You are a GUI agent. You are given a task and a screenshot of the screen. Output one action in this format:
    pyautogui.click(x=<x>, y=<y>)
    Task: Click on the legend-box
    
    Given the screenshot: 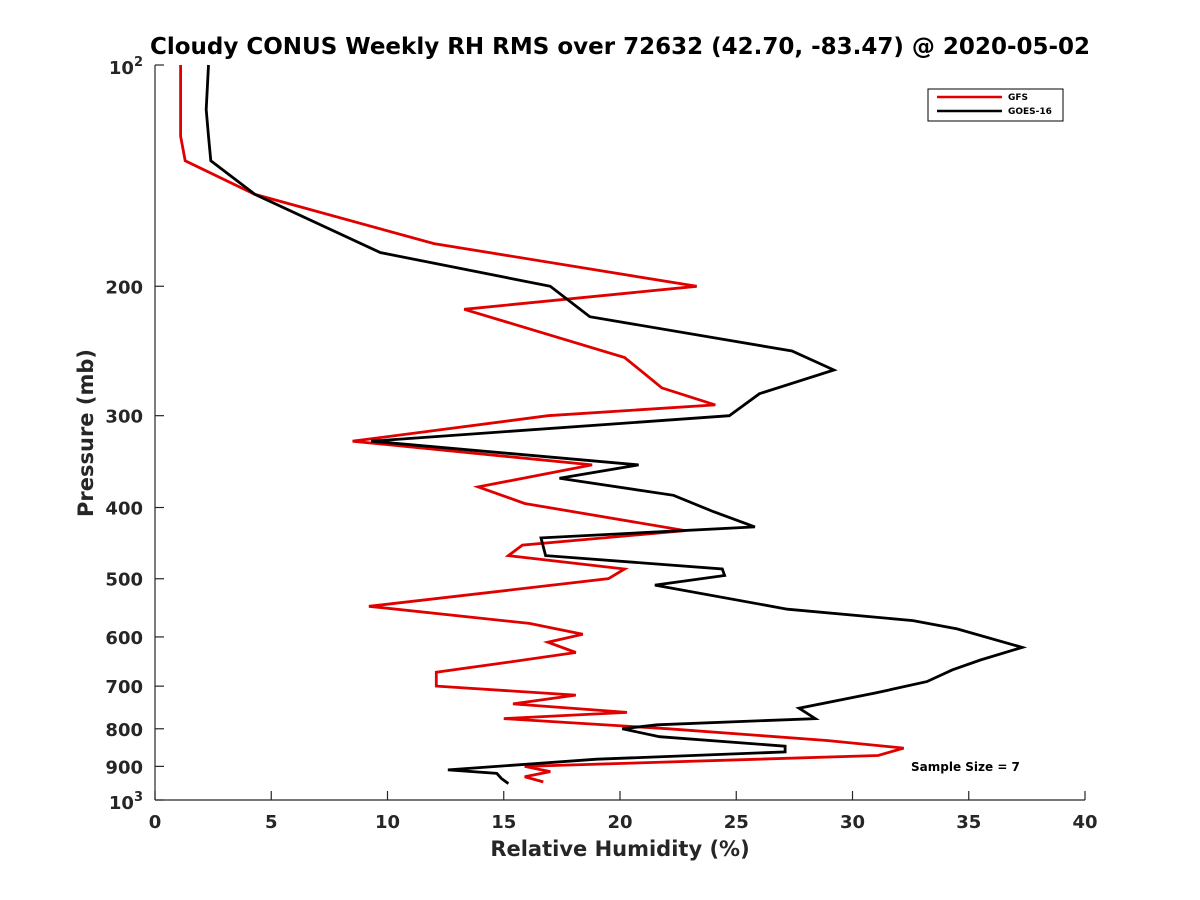 What is the action you would take?
    pyautogui.click(x=995, y=105)
    